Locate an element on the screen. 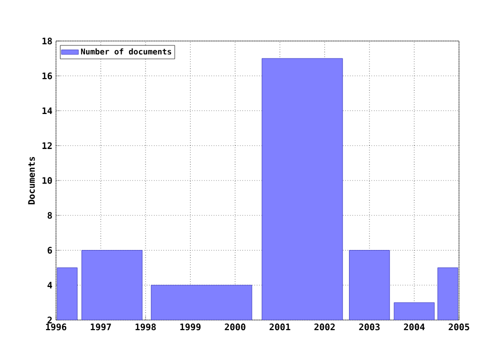 The width and height of the screenshot is (480, 350). x-tick-label: 2004 is located at coordinates (414, 327).